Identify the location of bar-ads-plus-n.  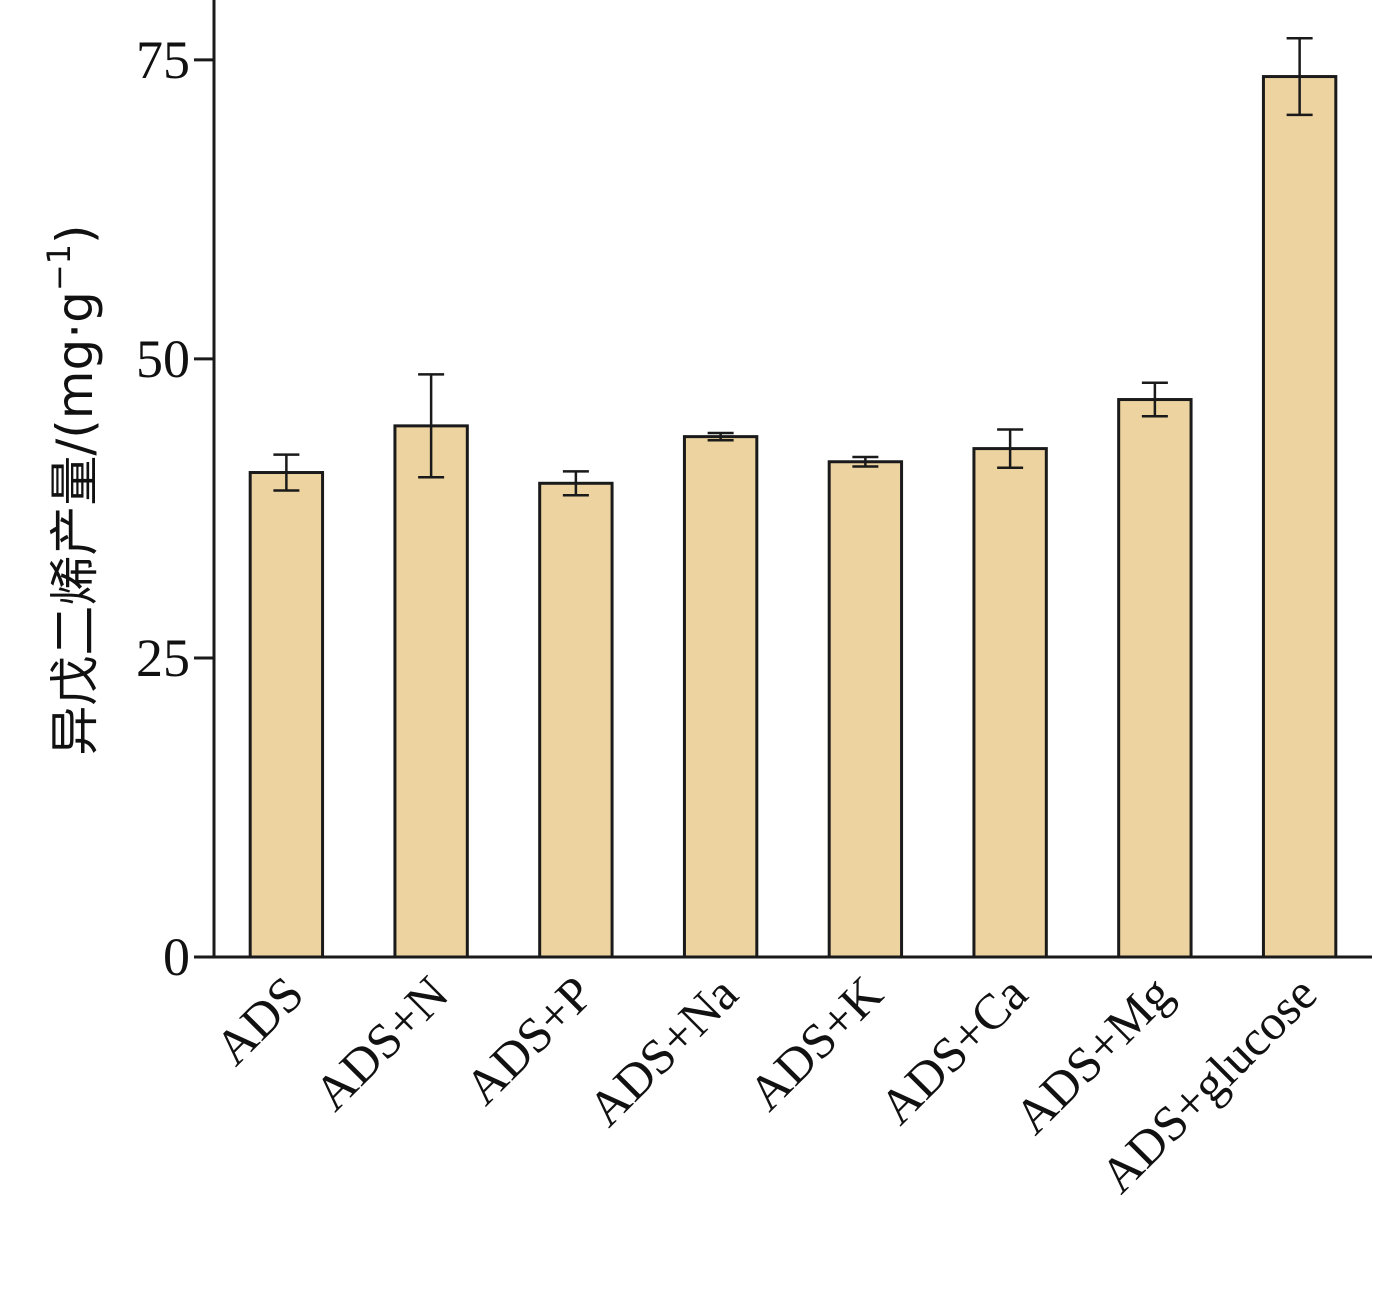
(431, 691).